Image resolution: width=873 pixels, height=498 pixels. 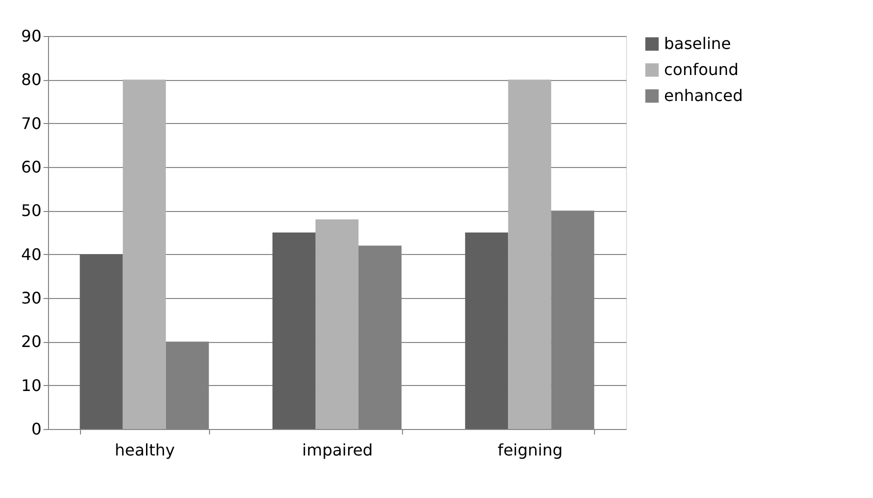 I want to click on y-tick-label: 30, so click(x=31, y=298).